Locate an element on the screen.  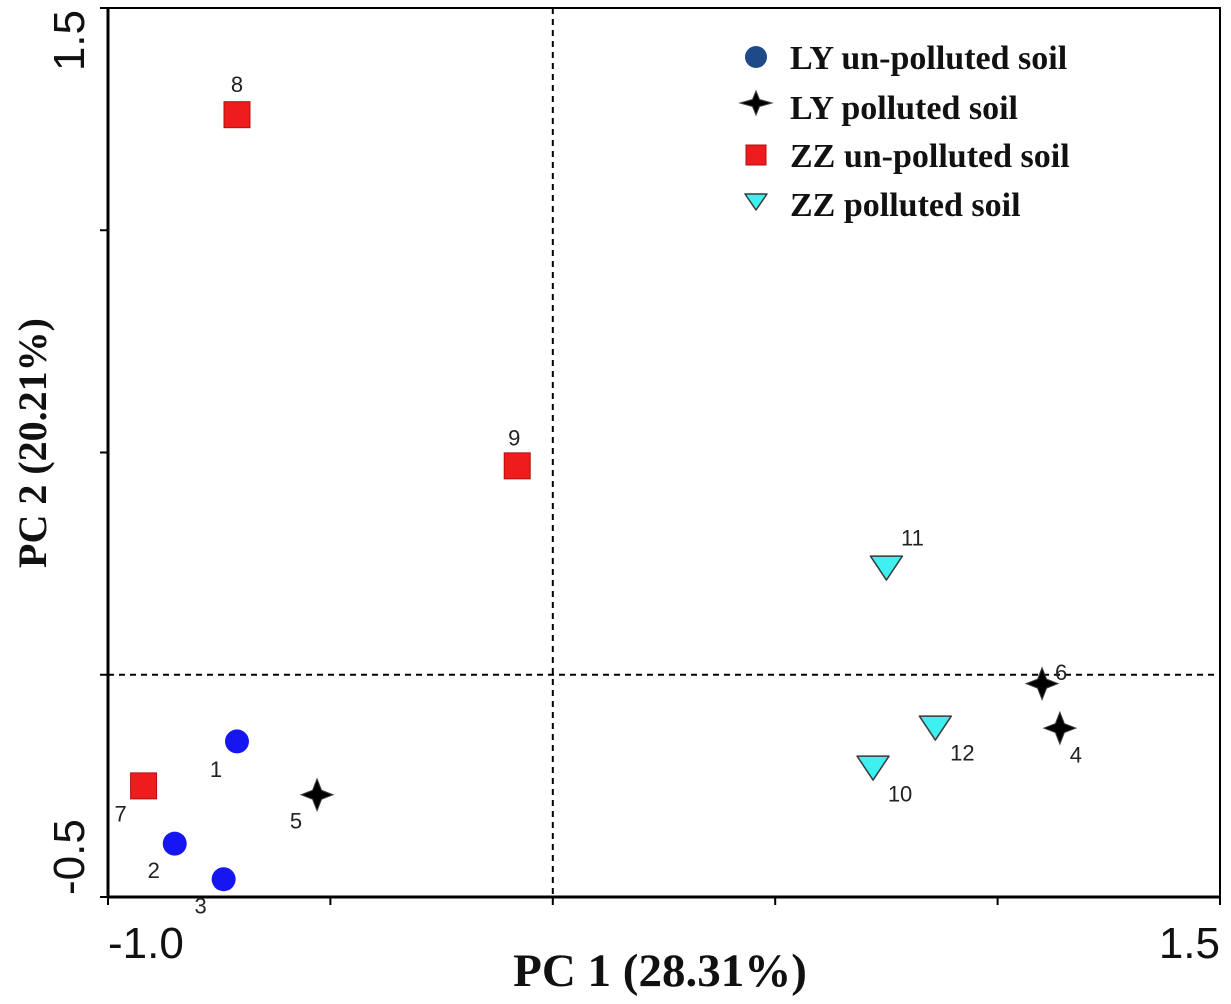
y-axis-title: PC 2 (20.21%) is located at coordinates (32, 443).